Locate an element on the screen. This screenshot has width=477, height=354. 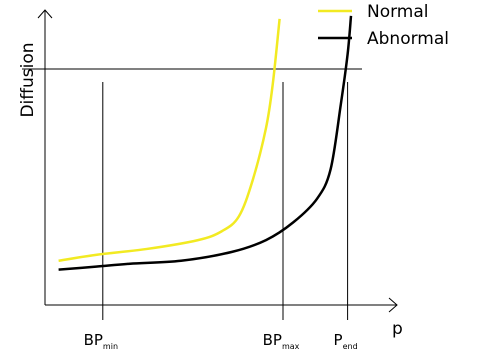
reference-label-sub: end is located at coordinates (350, 346).